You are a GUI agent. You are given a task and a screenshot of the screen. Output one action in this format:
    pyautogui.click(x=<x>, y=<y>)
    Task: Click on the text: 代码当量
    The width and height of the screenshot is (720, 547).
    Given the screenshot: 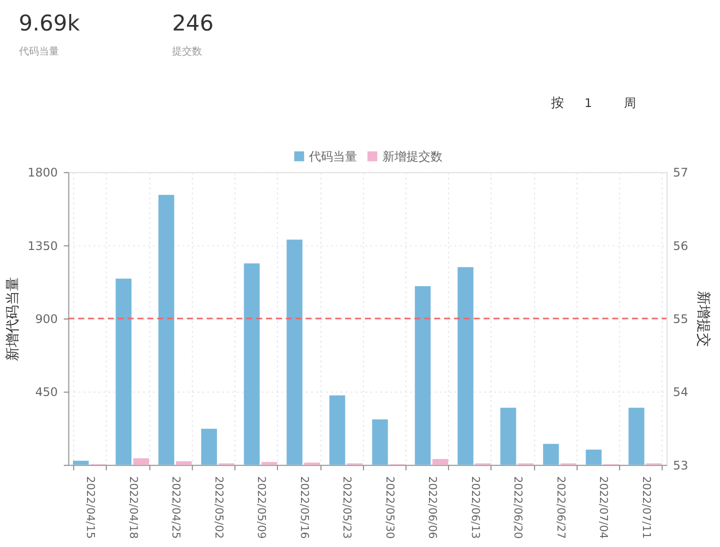 What is the action you would take?
    pyautogui.click(x=38, y=51)
    